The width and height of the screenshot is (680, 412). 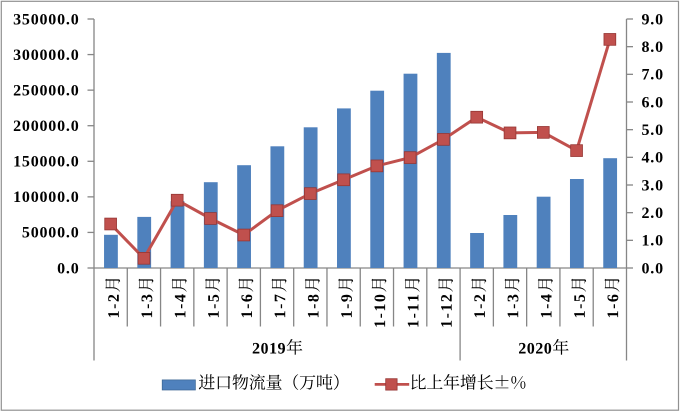 I want to click on svg-text: 9.0, so click(x=653, y=19).